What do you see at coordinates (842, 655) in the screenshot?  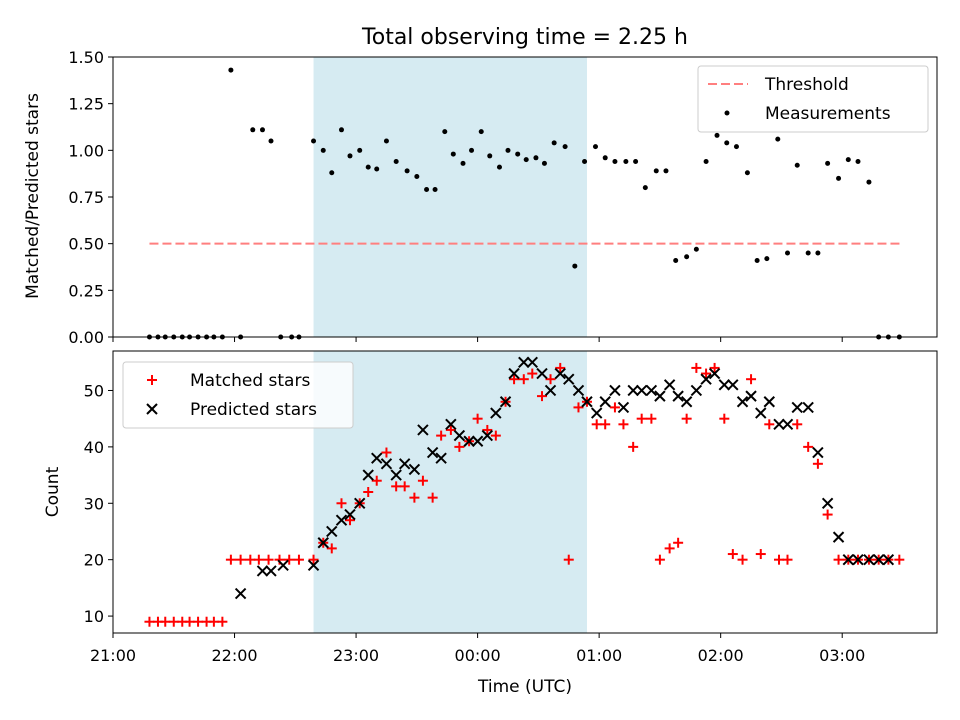 I see `x-tick-label: 03:00` at bounding box center [842, 655].